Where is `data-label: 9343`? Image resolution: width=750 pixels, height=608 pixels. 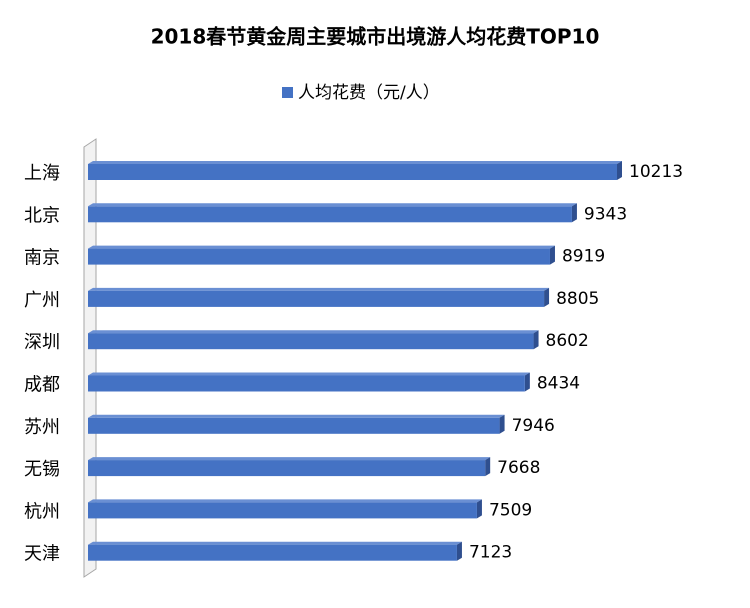 data-label: 9343 is located at coordinates (605, 214).